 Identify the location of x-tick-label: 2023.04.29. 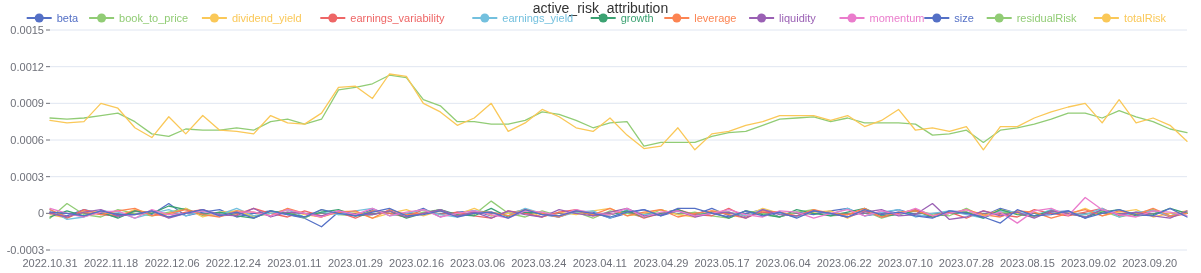
(661, 263).